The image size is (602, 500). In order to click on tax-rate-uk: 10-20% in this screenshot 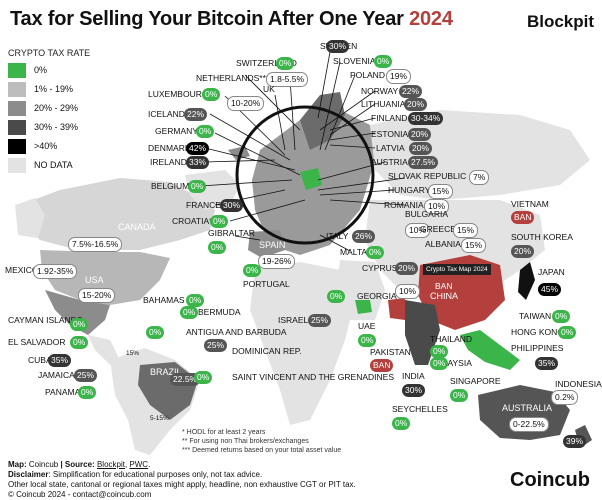, I will do `click(246, 103)`.